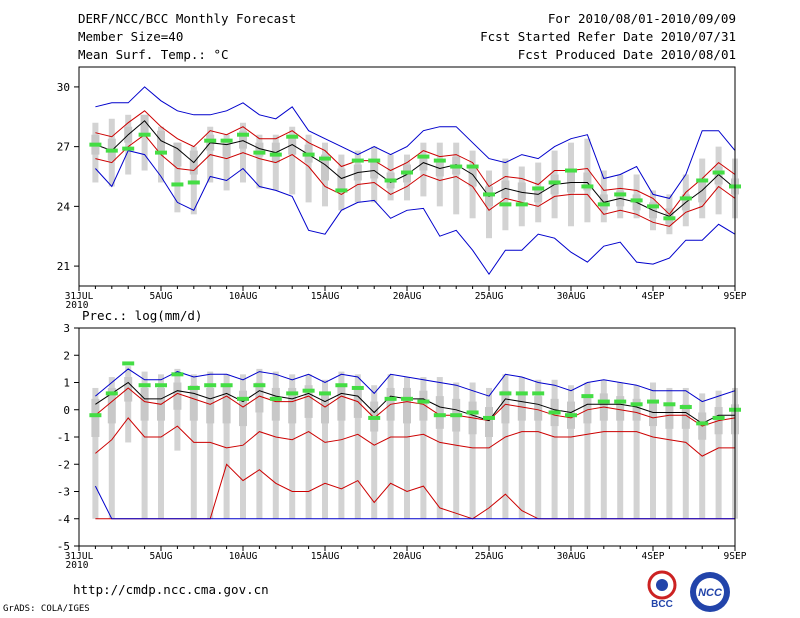  I want to click on panel-2-series-upper, so click(415, 407).